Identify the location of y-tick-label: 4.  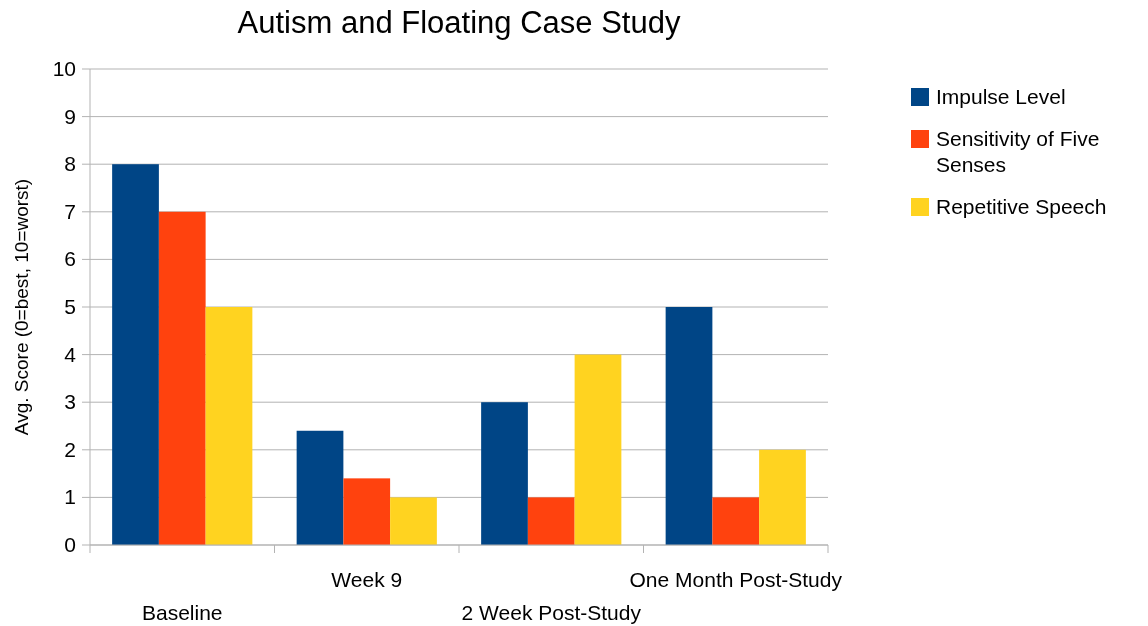
(70, 354).